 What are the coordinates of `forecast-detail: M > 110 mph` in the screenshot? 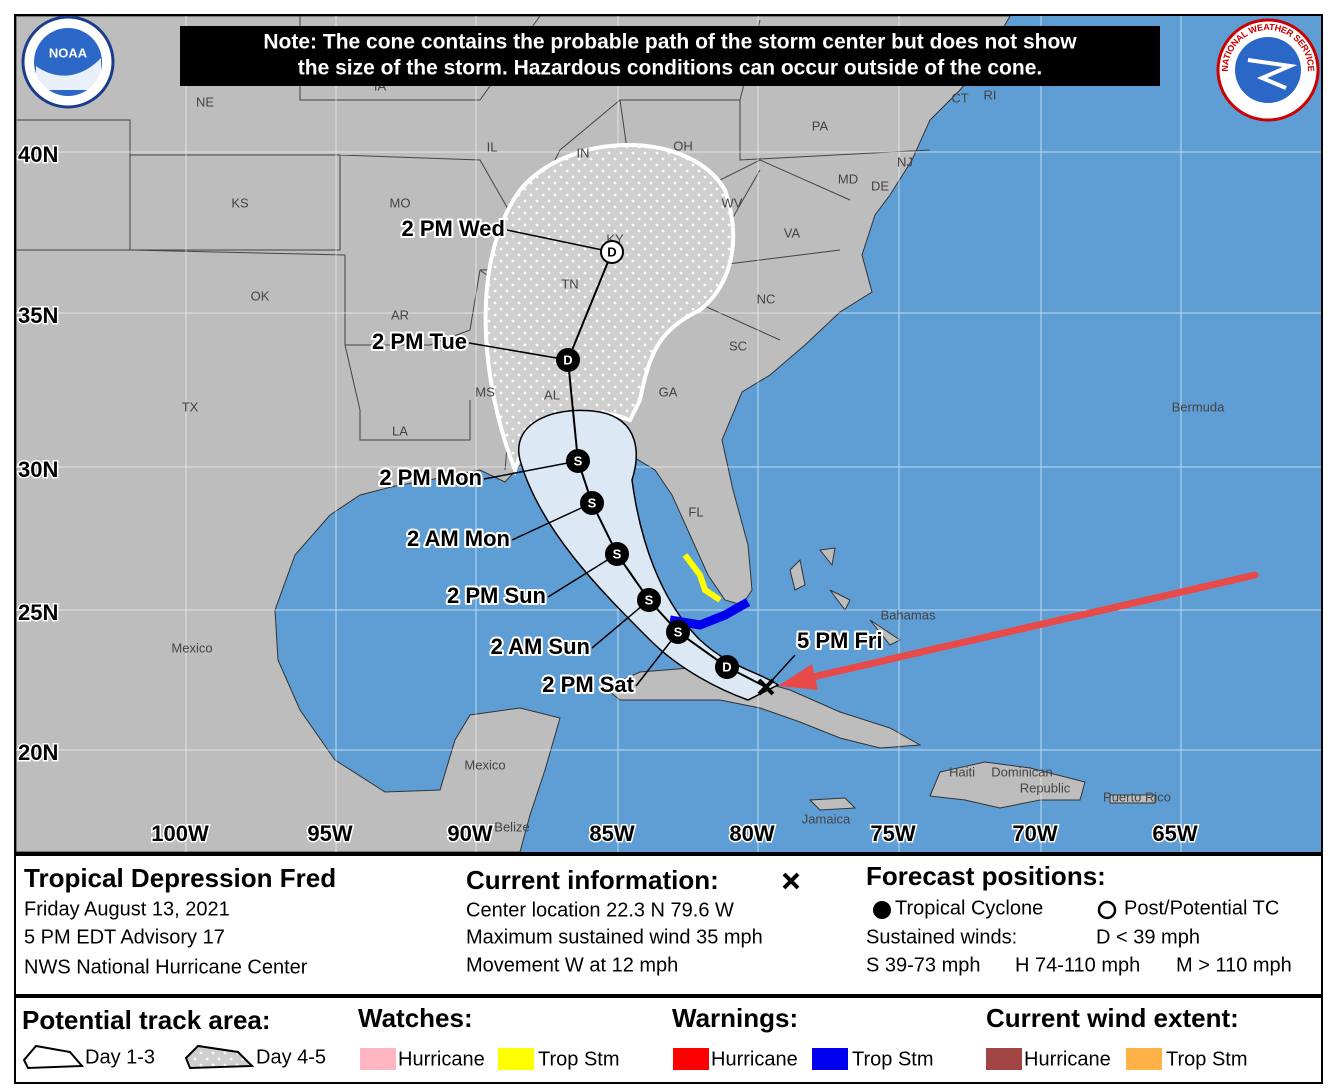 It's located at (1234, 965).